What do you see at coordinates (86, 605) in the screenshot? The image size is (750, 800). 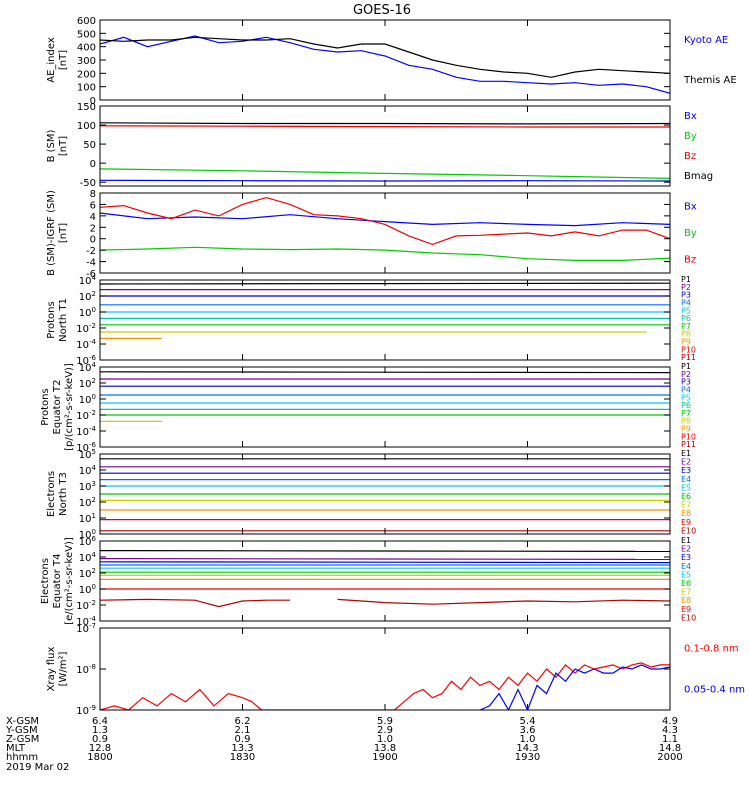 I see `y-tick-label: 10⁻²` at bounding box center [86, 605].